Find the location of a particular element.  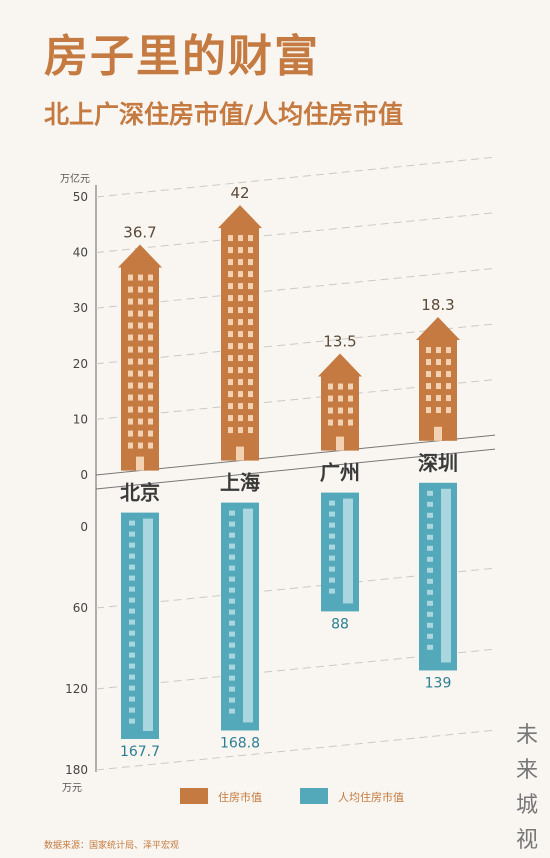

page-subtitle: 北上广深住房市值/人均住房市值 is located at coordinates (224, 114).